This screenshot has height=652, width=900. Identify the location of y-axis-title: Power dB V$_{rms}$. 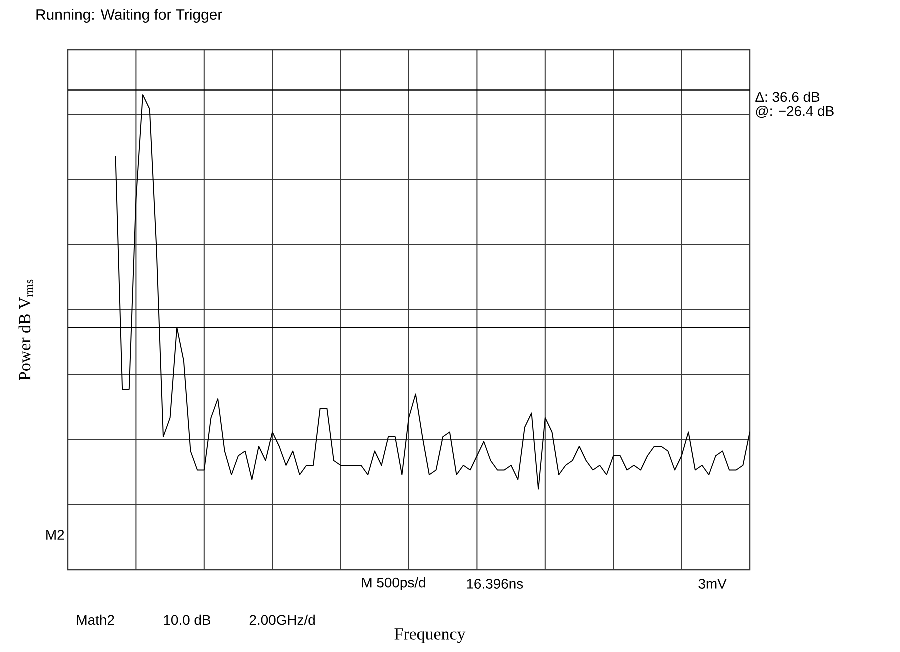
(26, 330).